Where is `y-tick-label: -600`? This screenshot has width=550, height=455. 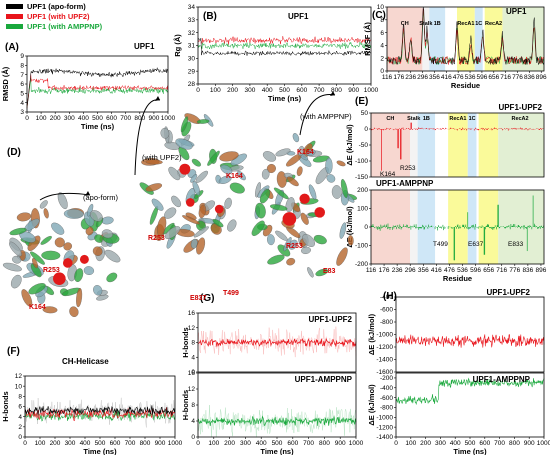
y-tick-label: -600 is located at coordinates (386, 310).